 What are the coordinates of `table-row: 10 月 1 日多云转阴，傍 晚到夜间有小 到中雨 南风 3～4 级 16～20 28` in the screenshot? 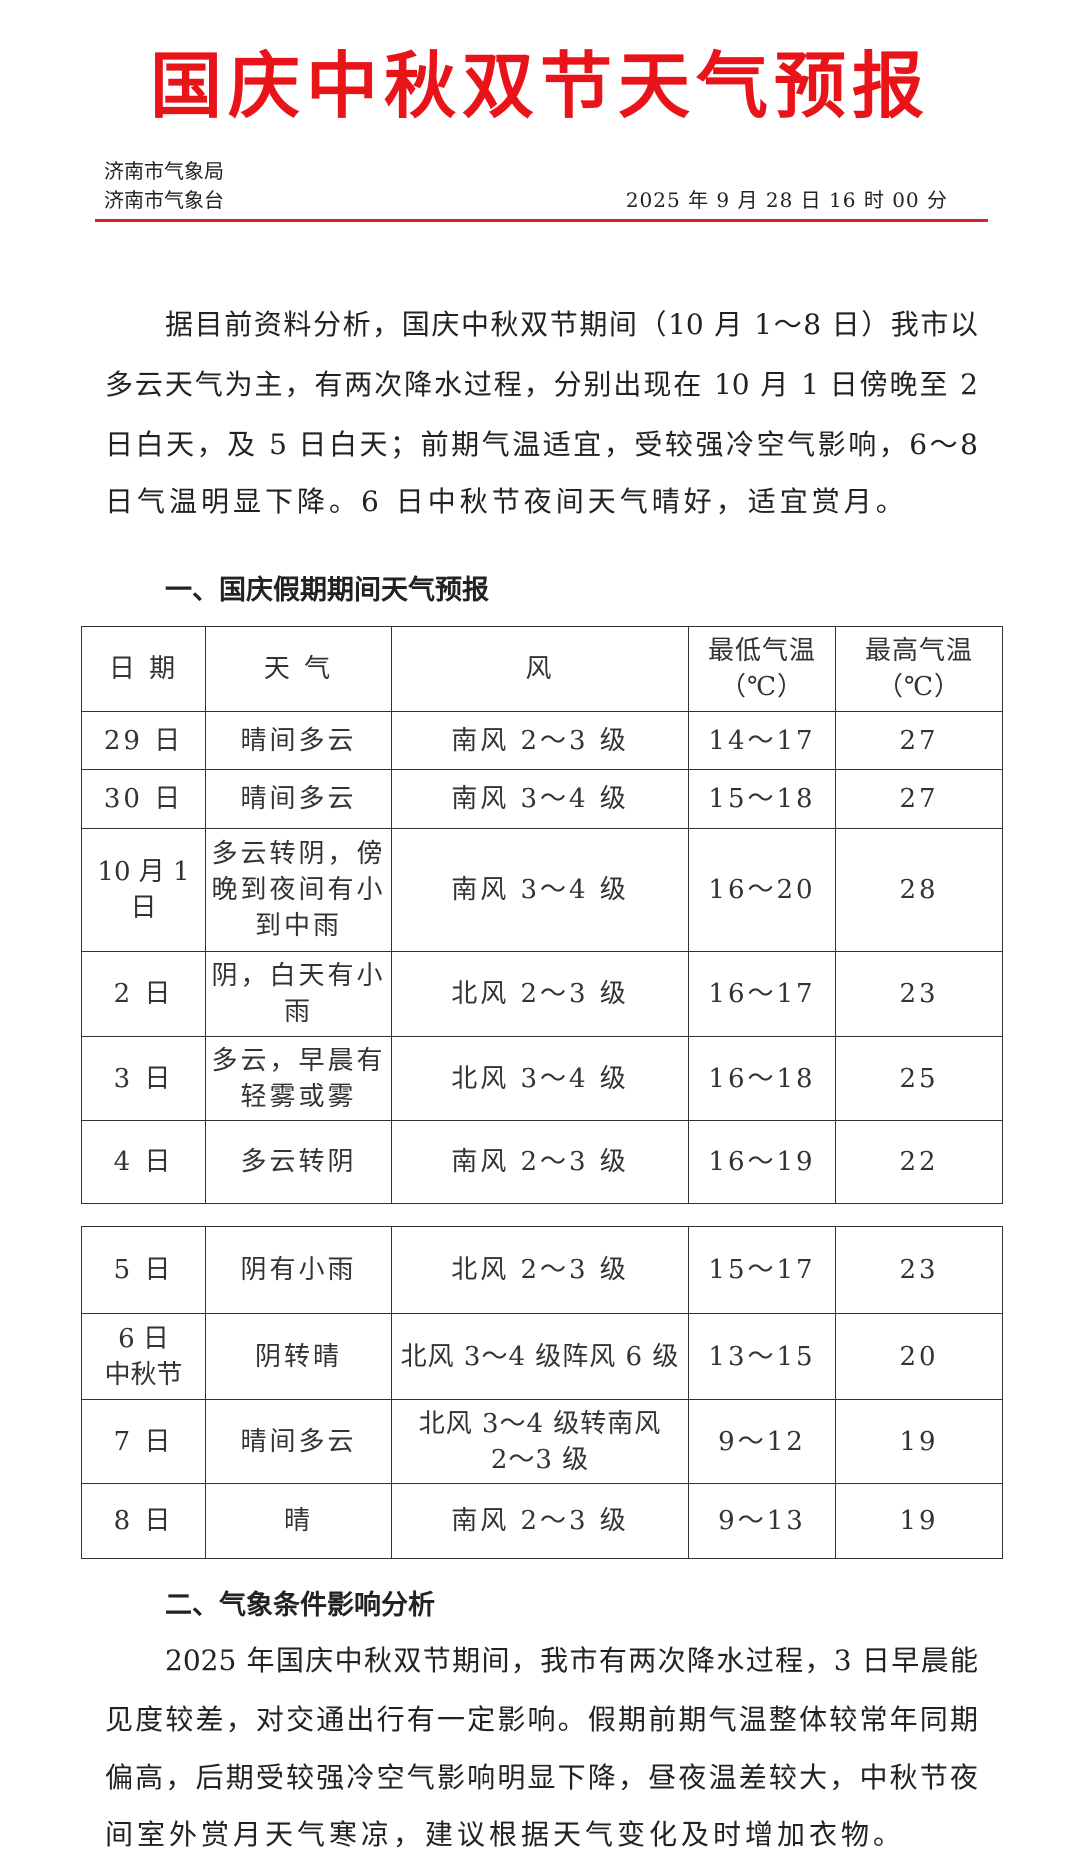 It's located at (542, 890).